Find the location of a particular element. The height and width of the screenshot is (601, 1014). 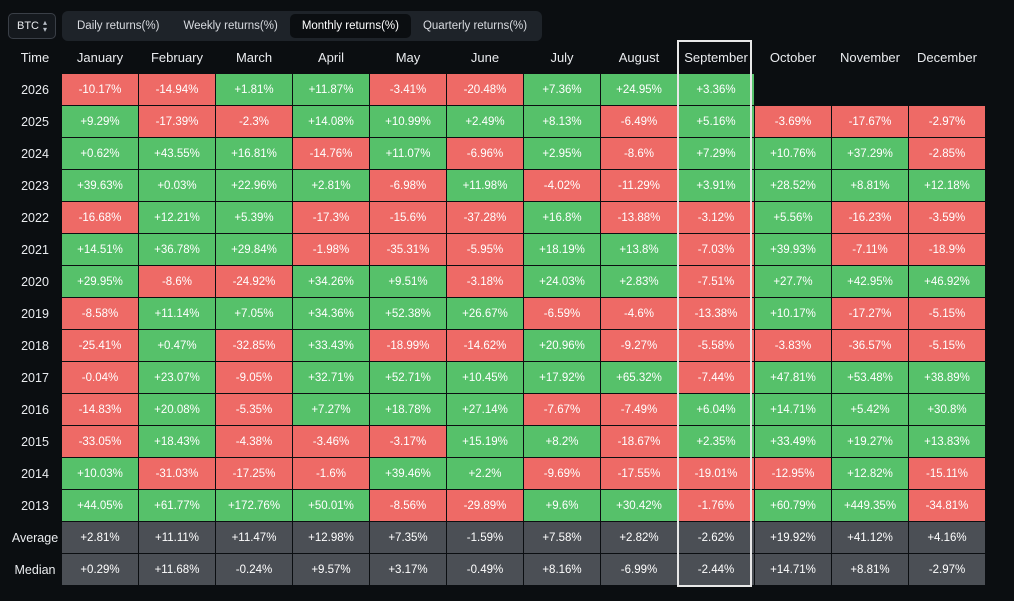

return-cell: -3.17% is located at coordinates (408, 441).